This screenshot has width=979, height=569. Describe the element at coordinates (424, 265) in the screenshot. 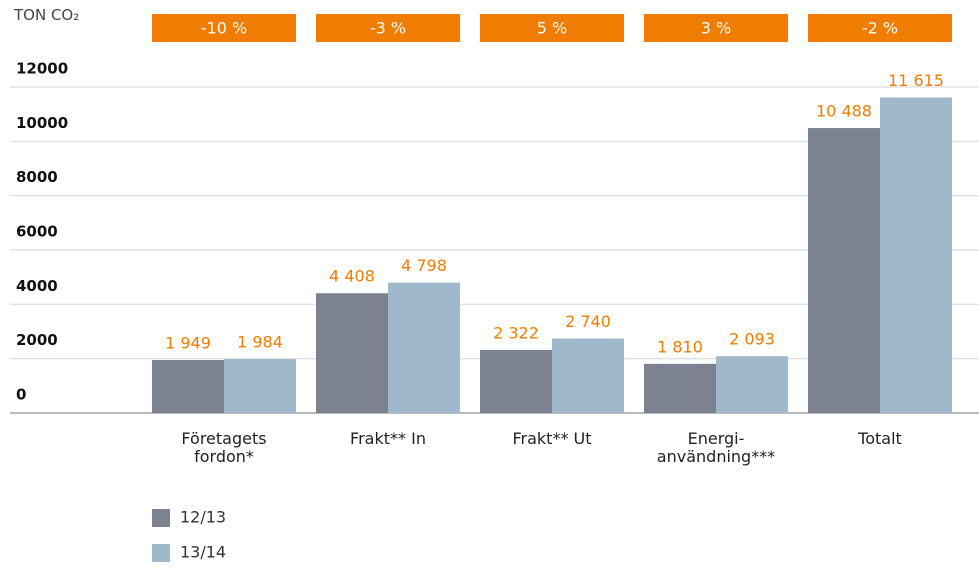

I see `value-label: 4 798` at that location.